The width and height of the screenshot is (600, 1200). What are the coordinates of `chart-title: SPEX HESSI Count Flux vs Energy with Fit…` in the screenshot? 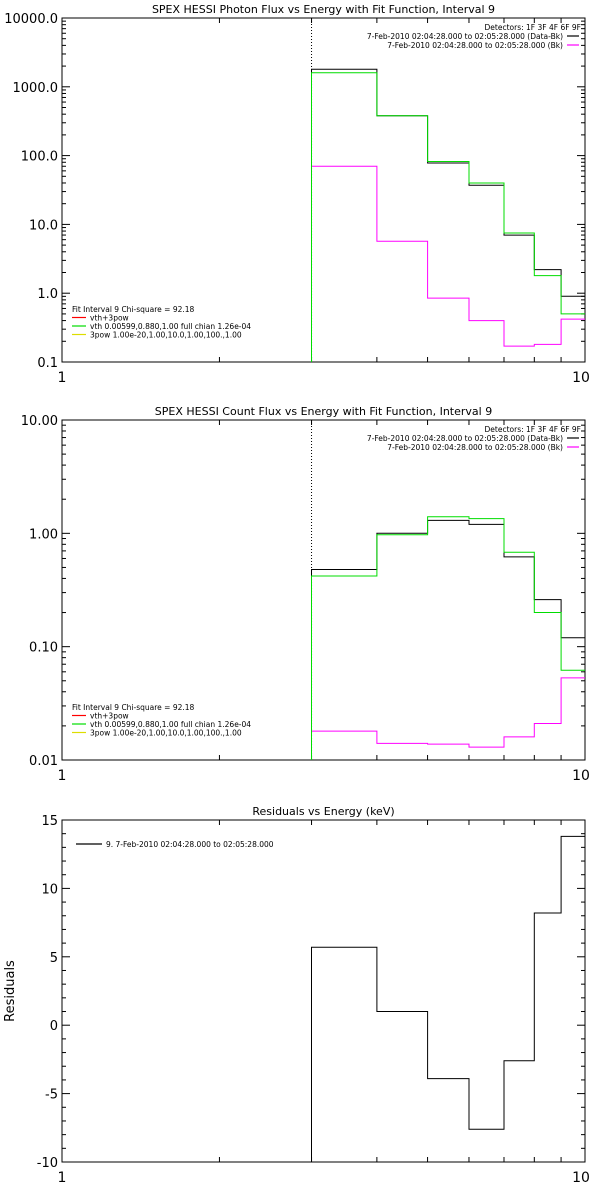 It's located at (323, 411).